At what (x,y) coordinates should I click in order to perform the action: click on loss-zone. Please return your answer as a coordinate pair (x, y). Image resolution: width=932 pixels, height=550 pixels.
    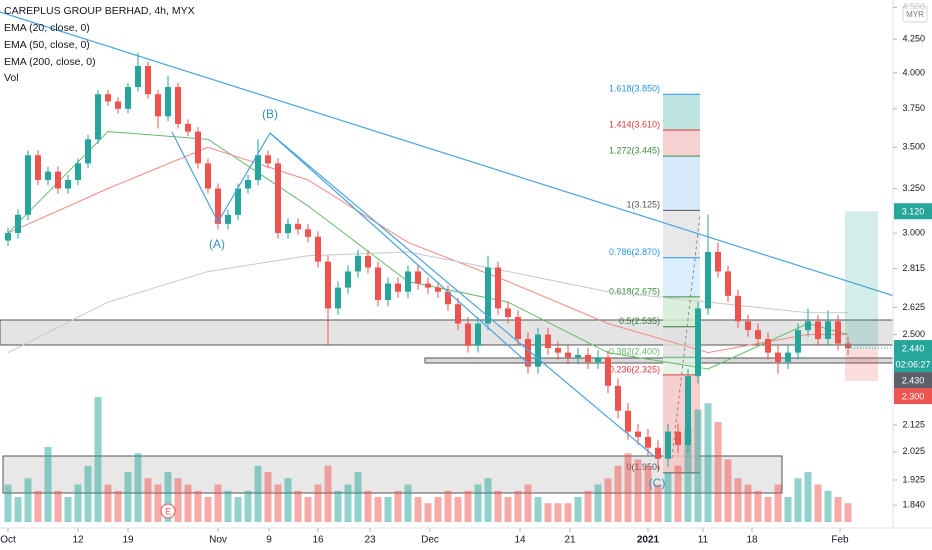
    Looking at the image, I should click on (861, 364).